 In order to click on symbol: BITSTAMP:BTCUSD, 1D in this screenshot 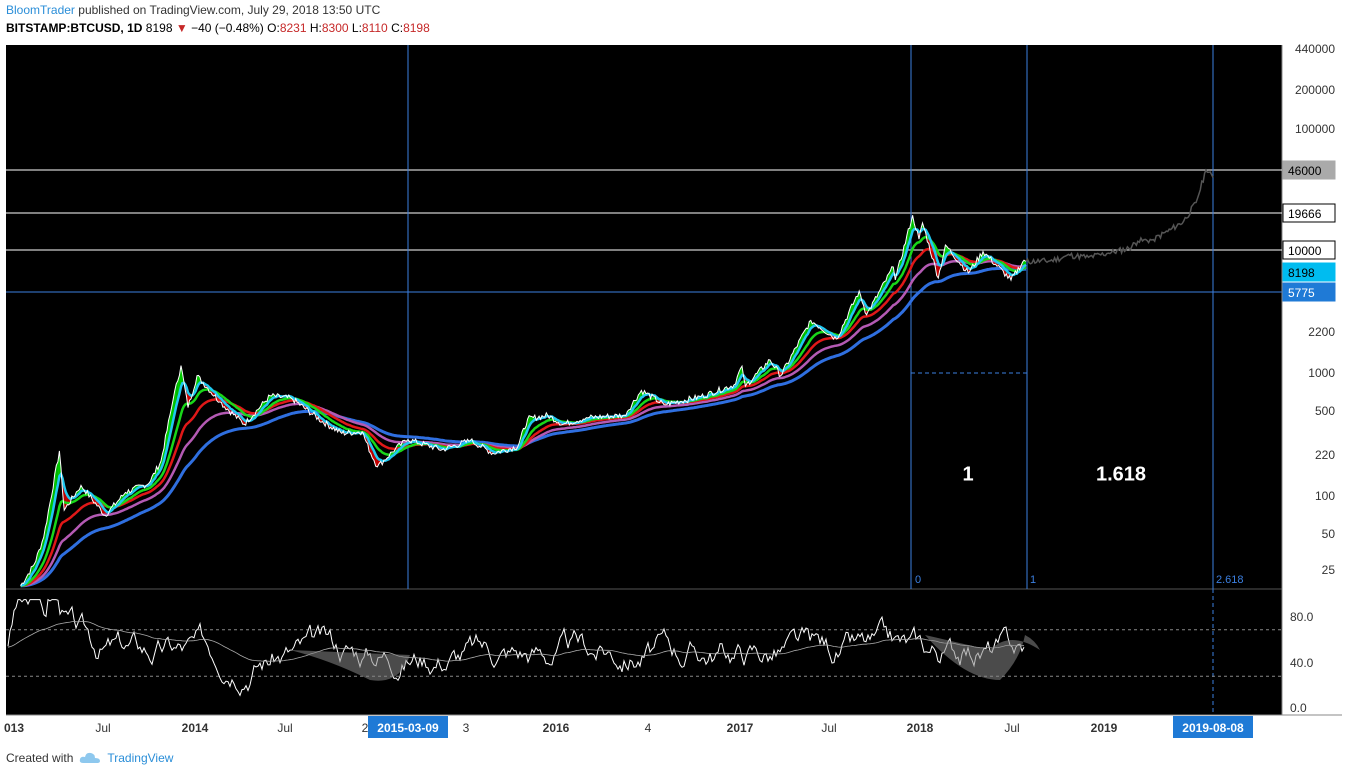, I will do `click(74, 28)`.